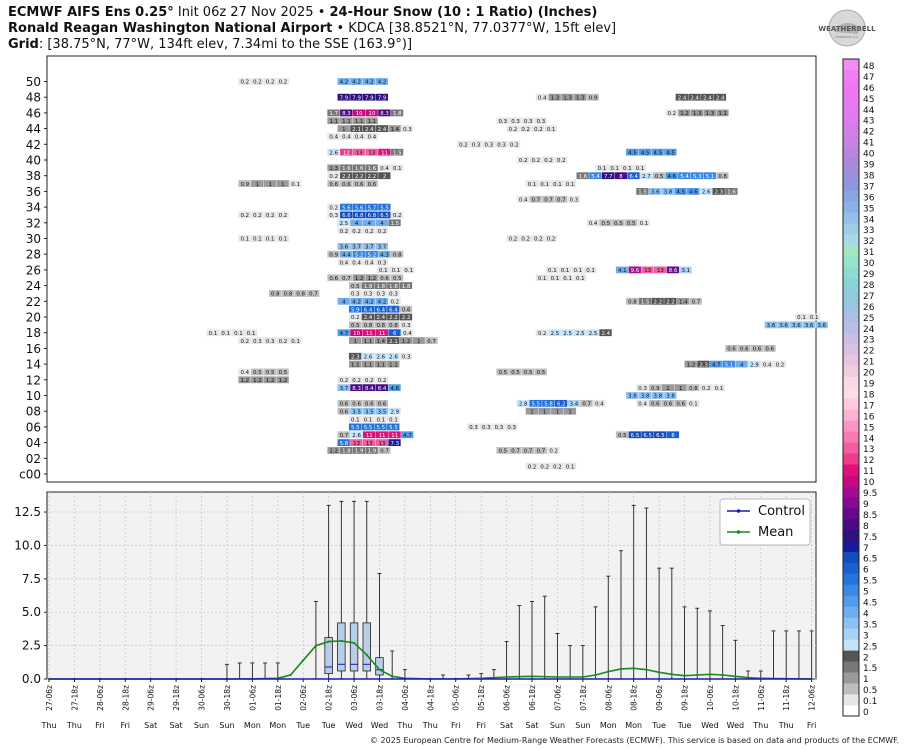 Image resolution: width=913 pixels, height=750 pixels. Describe the element at coordinates (31, 646) in the screenshot. I see `y-tick-label: 2.5` at that location.